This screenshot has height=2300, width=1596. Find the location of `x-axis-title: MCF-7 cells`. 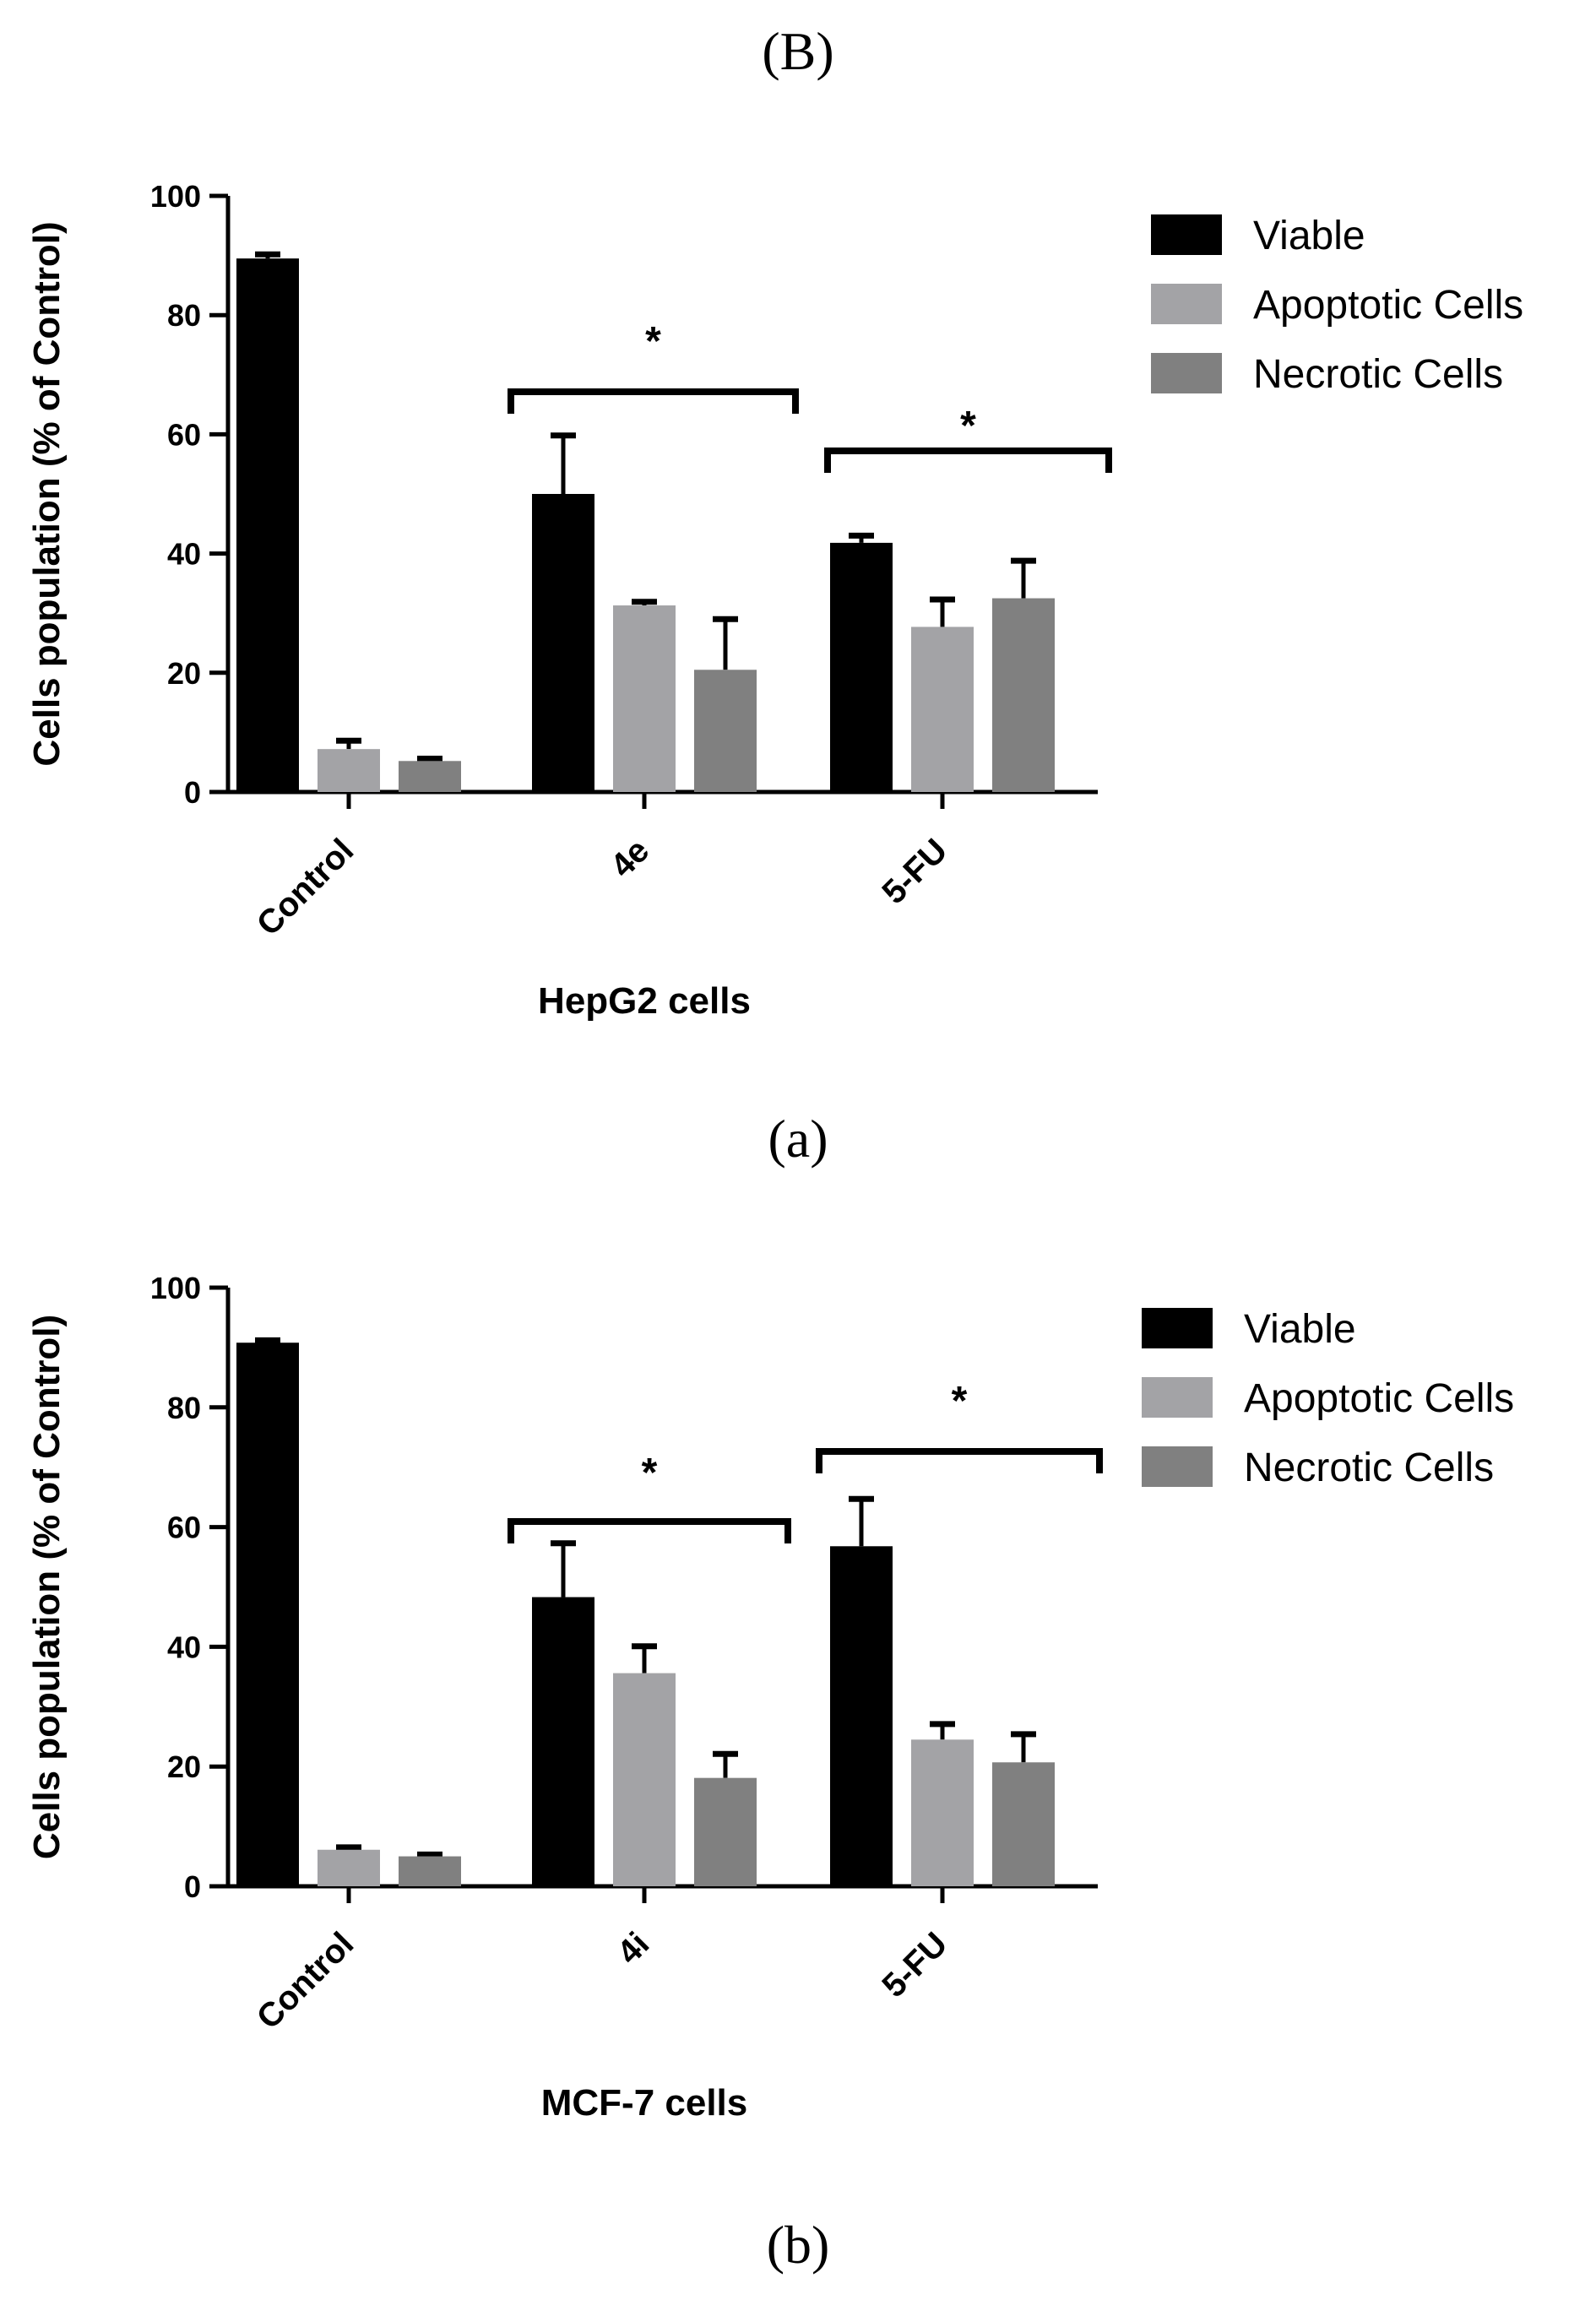

x-axis-title: MCF-7 cells is located at coordinates (644, 2103).